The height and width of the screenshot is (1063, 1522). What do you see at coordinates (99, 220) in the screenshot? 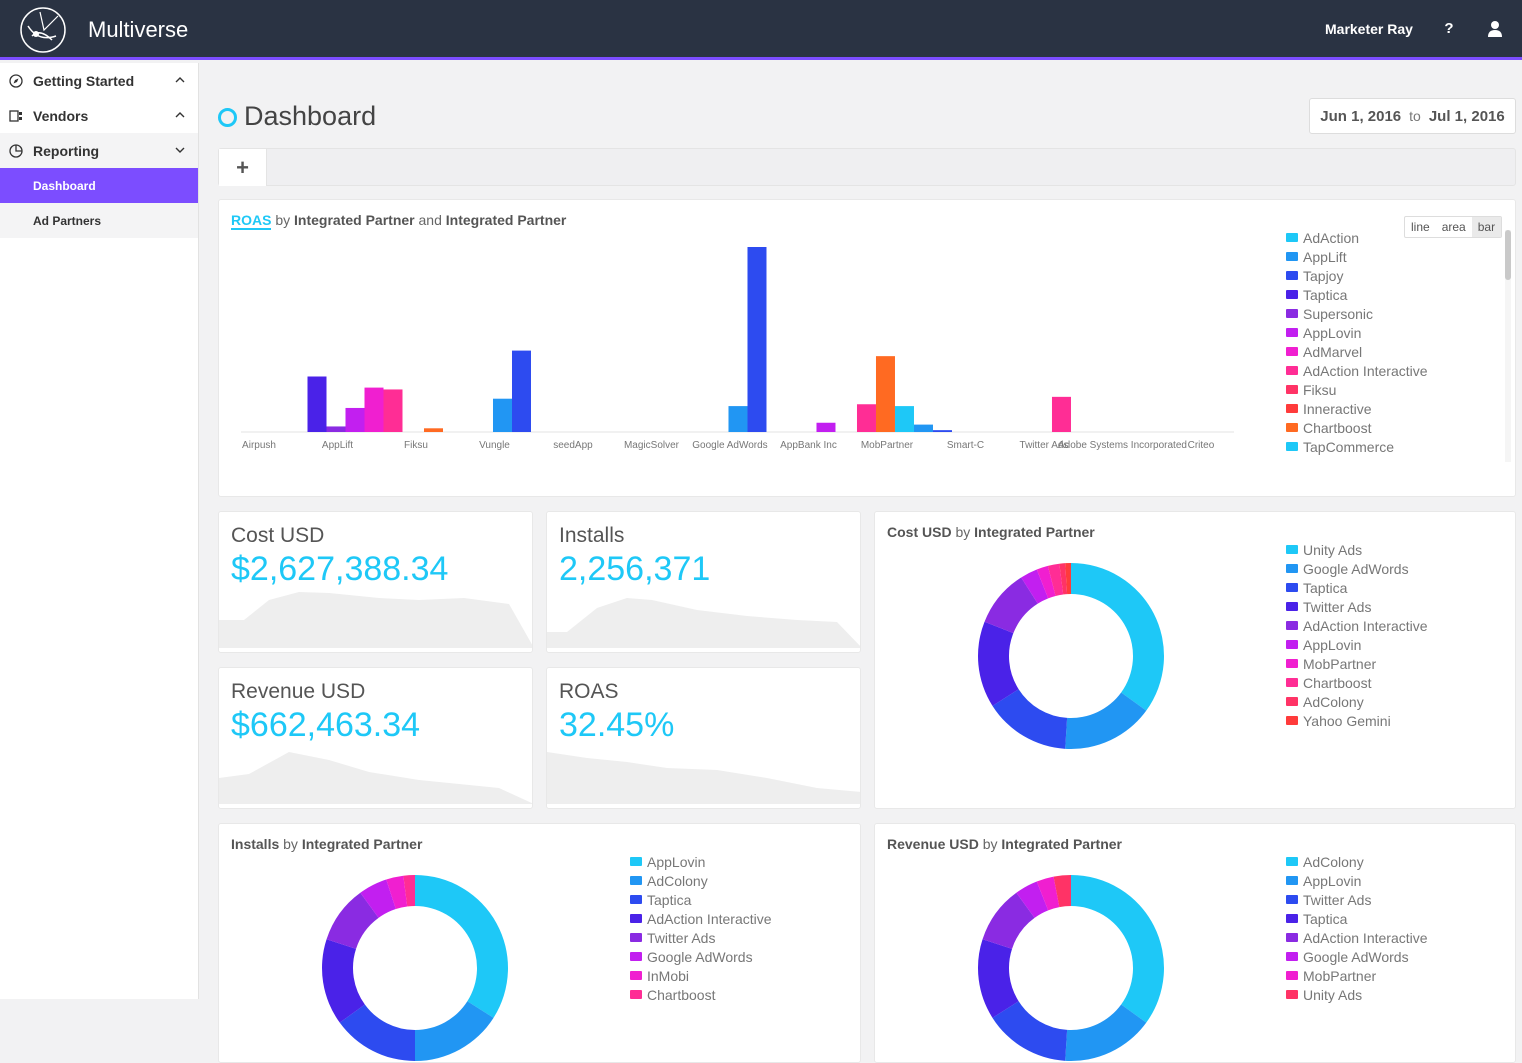
I see `sidebar-subitem-ad-partners: Ad Partners` at bounding box center [99, 220].